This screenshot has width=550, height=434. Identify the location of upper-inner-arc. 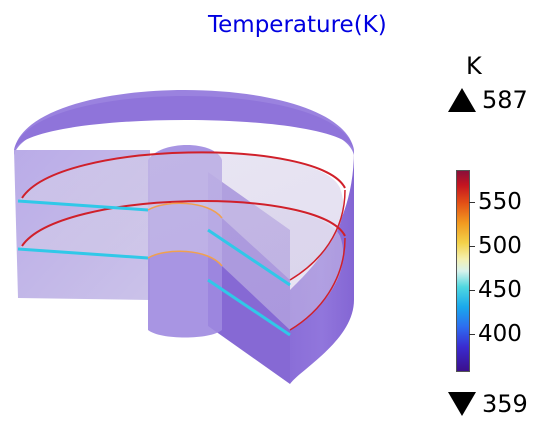
(185, 210).